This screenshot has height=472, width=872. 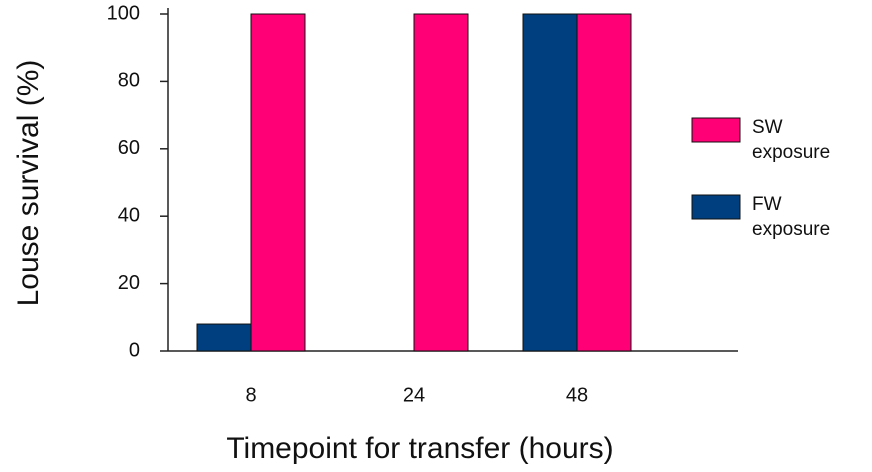 What do you see at coordinates (791, 217) in the screenshot?
I see `legend-label: FW exposure` at bounding box center [791, 217].